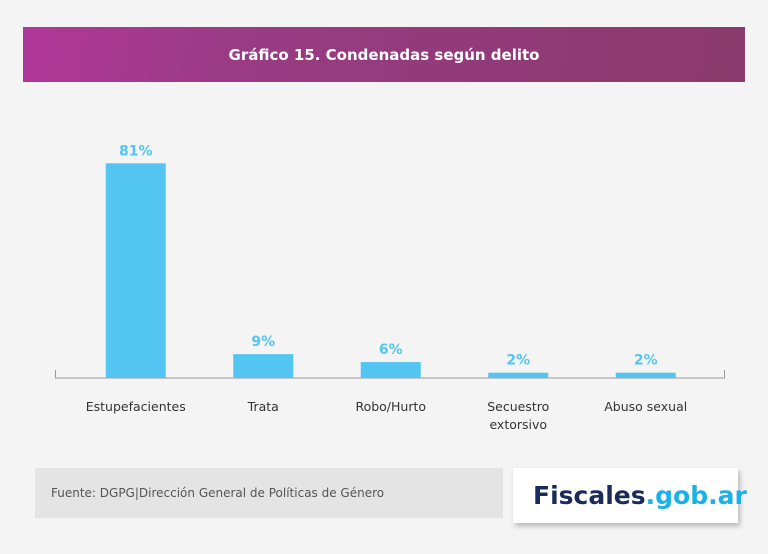 This screenshot has height=554, width=768. Describe the element at coordinates (646, 406) in the screenshot. I see `x-tick-label: Abuso sexual` at that location.